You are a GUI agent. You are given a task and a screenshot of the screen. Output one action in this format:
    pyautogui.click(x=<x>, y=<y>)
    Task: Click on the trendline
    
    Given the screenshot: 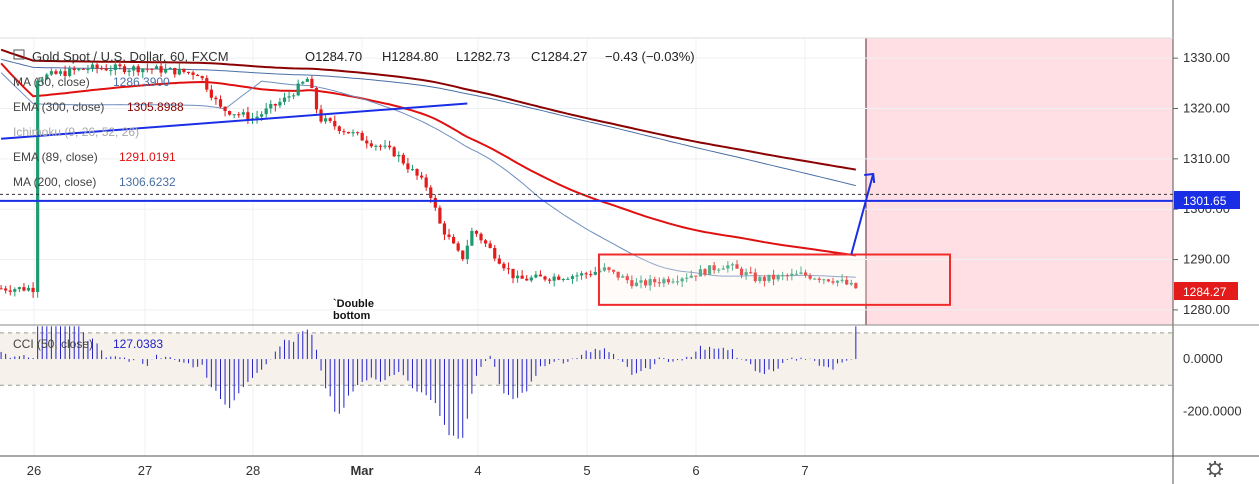 What is the action you would take?
    pyautogui.click(x=234, y=121)
    